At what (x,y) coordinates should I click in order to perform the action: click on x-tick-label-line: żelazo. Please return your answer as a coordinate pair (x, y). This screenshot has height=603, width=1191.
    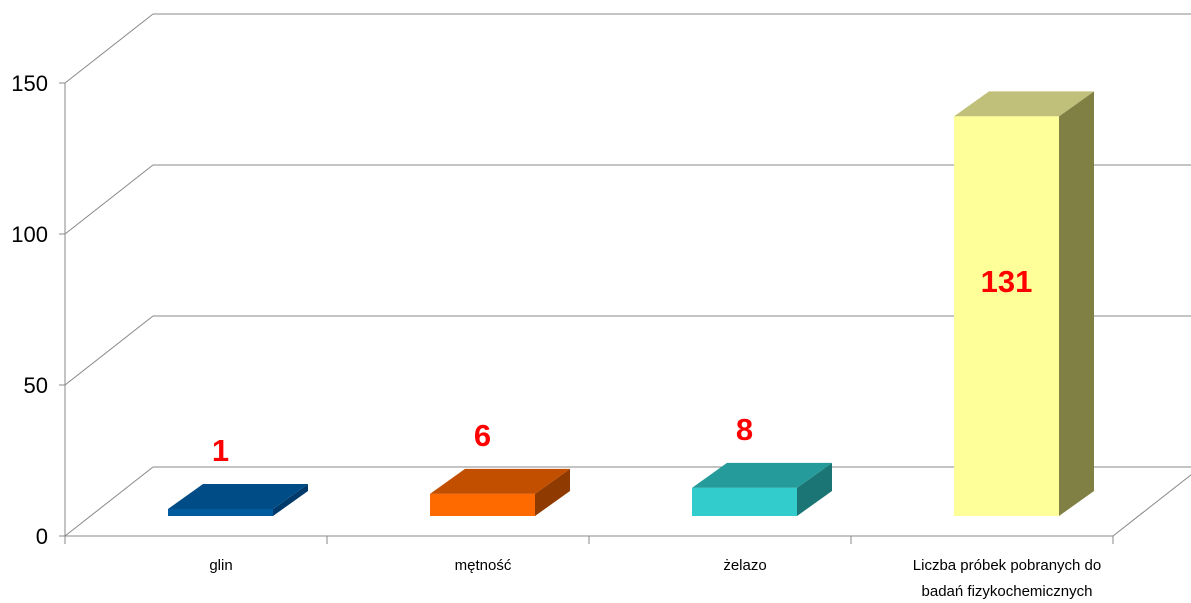
    Looking at the image, I should click on (744, 565).